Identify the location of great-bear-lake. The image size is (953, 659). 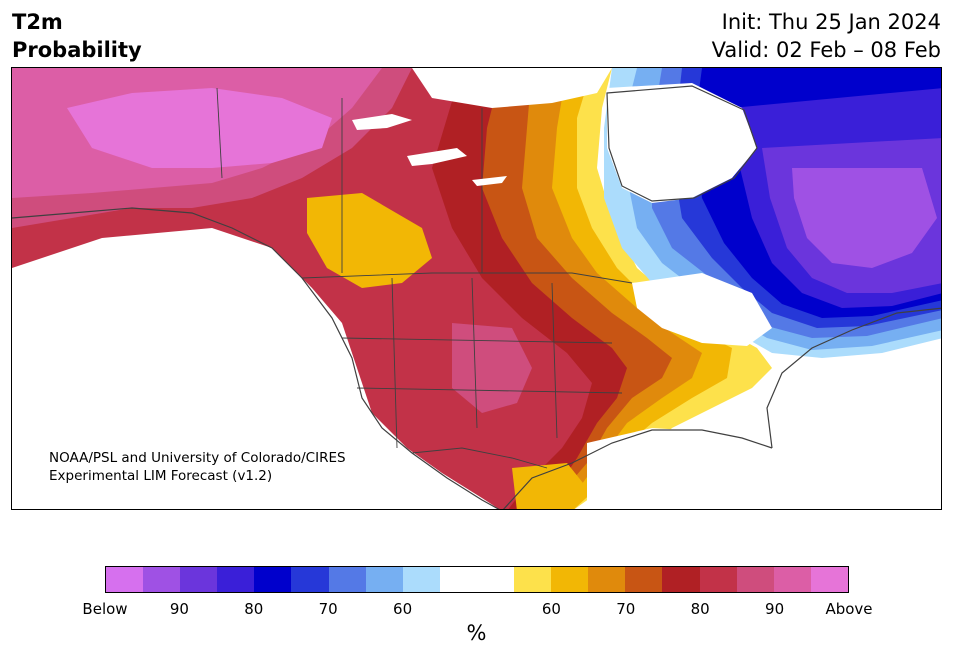
(382, 122).